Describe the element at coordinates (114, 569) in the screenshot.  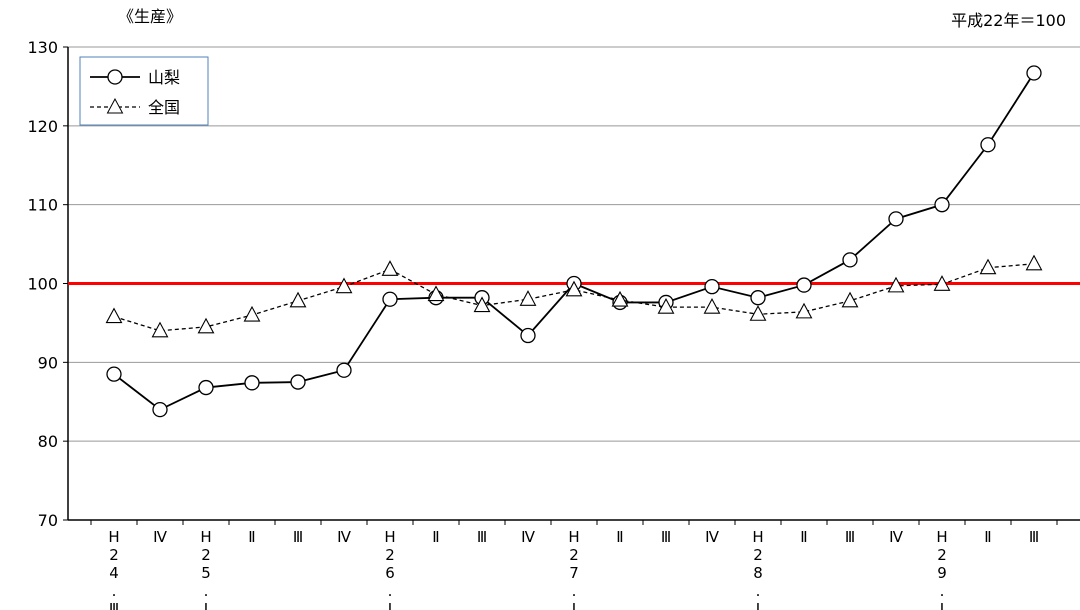
I see `x-tick-label: H24.Ⅲ` at that location.